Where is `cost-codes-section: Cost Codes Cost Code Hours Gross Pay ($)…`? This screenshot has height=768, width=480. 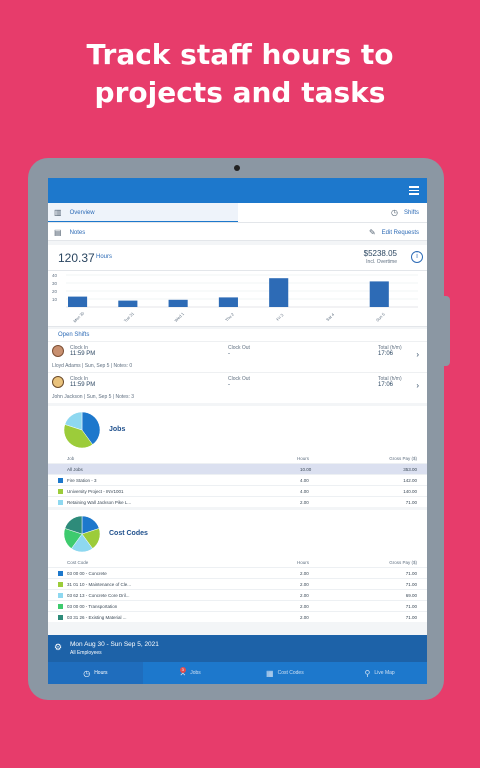 cost-codes-section: Cost Codes Cost Code Hours Gross Pay ($)… is located at coordinates (237, 566).